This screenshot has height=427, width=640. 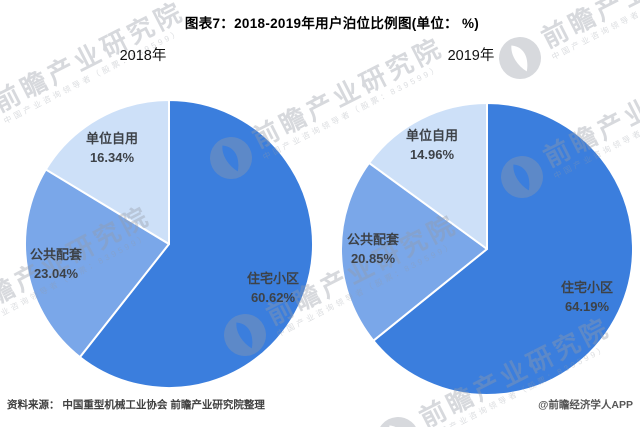 What do you see at coordinates (112, 149) in the screenshot?
I see `pie-2018-label-2: 单位自用 16.34%` at bounding box center [112, 149].